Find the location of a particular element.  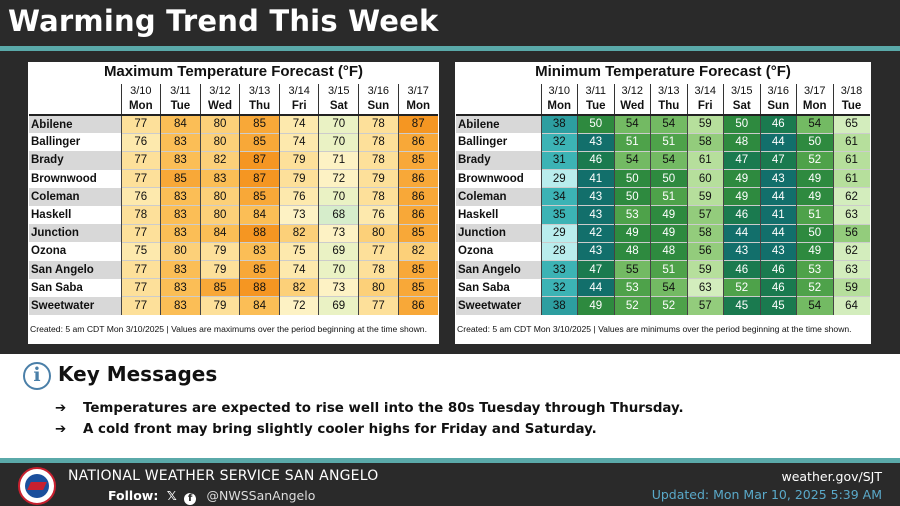

footer-divider is located at coordinates (450, 460).